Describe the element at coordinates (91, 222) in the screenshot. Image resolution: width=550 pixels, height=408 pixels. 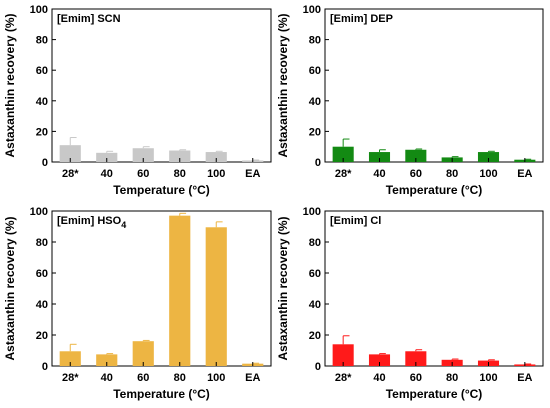
I see `panel-label: [Emim] HSO4` at that location.